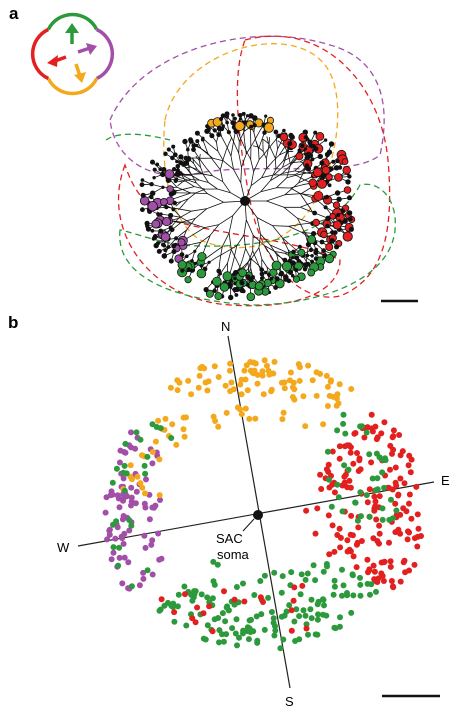 This screenshot has height=716, width=474. Describe the element at coordinates (105, 54) in the screenshot. I see `legend-arc-purple` at that location.